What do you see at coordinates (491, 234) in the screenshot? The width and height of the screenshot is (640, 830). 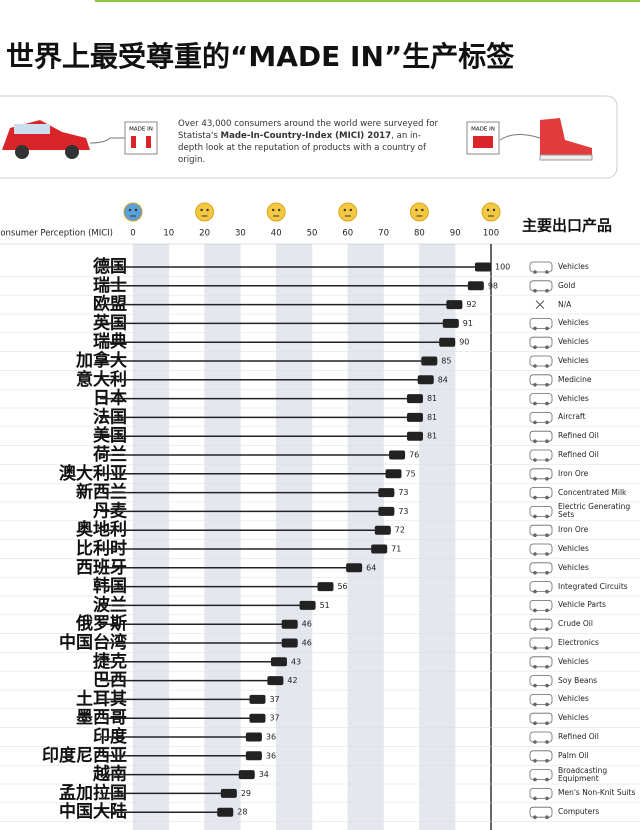 I see `x-tick-label: 100` at bounding box center [491, 234].